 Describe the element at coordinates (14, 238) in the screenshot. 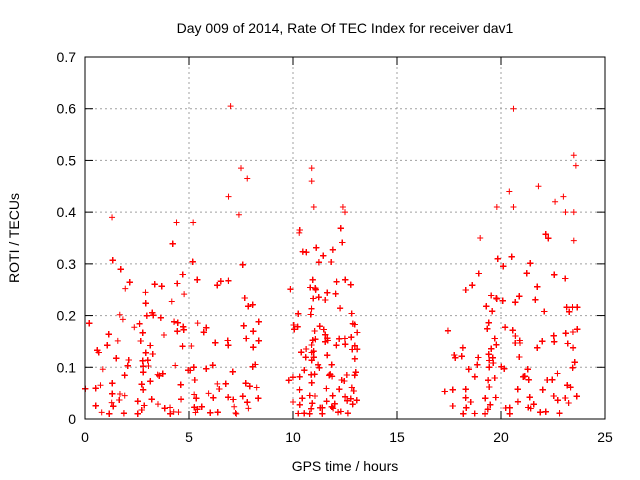

I see `y-axis-label: ROTI / TECUs` at that location.